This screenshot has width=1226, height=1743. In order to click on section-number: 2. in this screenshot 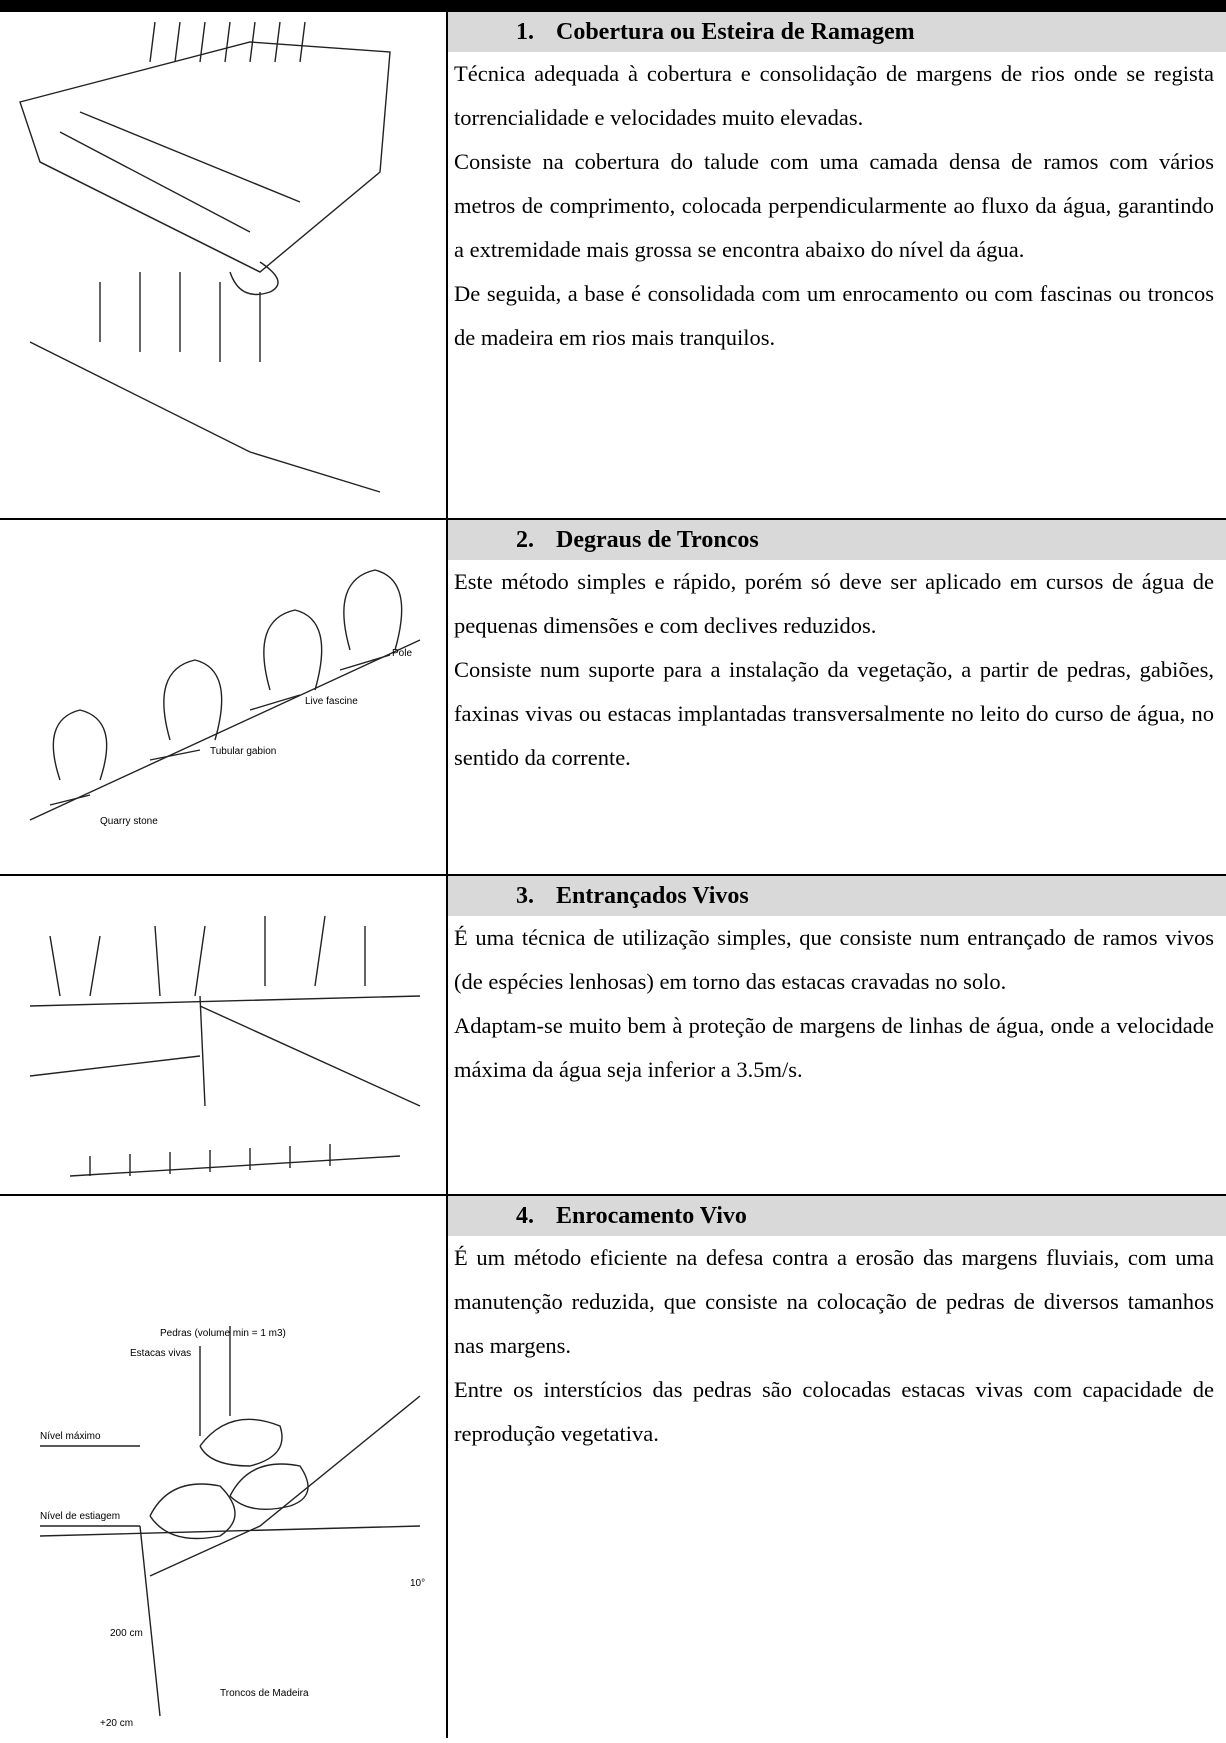, I will do `click(525, 540)`.